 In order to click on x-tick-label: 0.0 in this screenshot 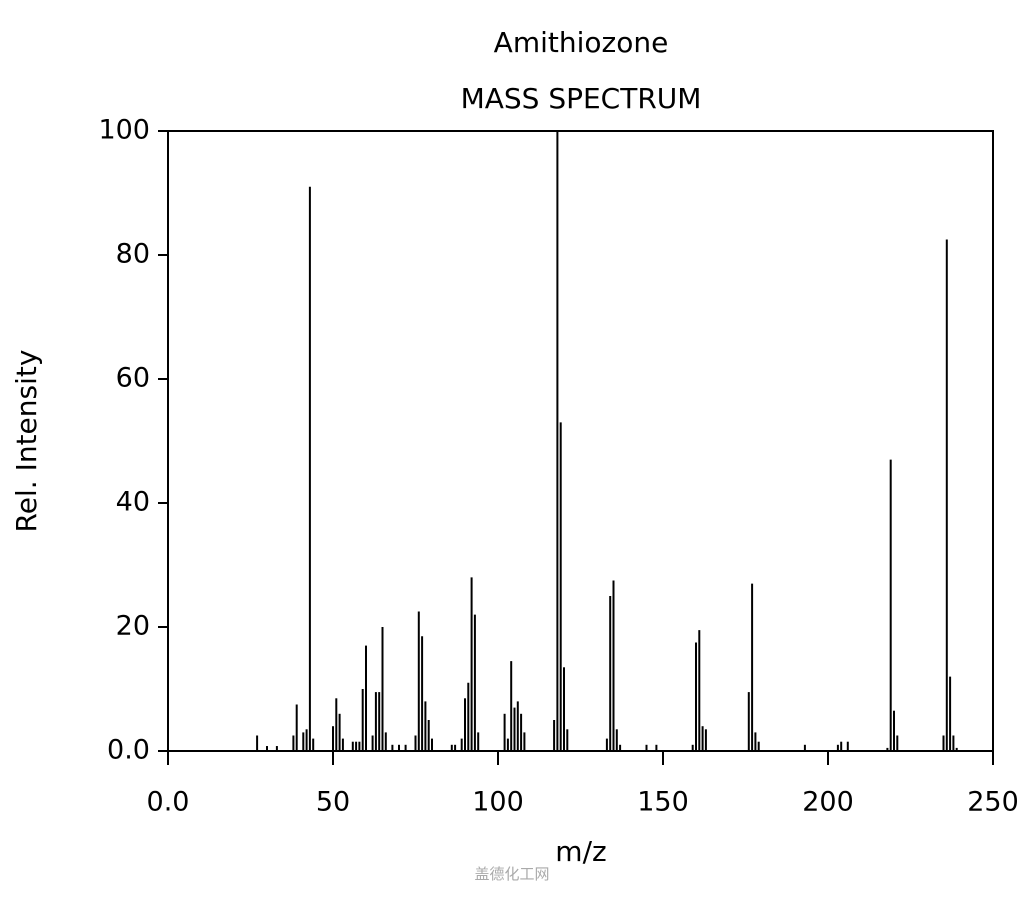, I will do `click(168, 802)`.